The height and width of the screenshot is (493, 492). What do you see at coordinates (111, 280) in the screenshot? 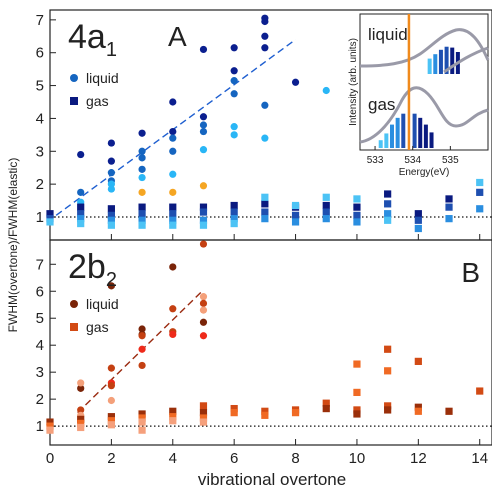
I see `orbital-label-sub: 2` at bounding box center [111, 280].